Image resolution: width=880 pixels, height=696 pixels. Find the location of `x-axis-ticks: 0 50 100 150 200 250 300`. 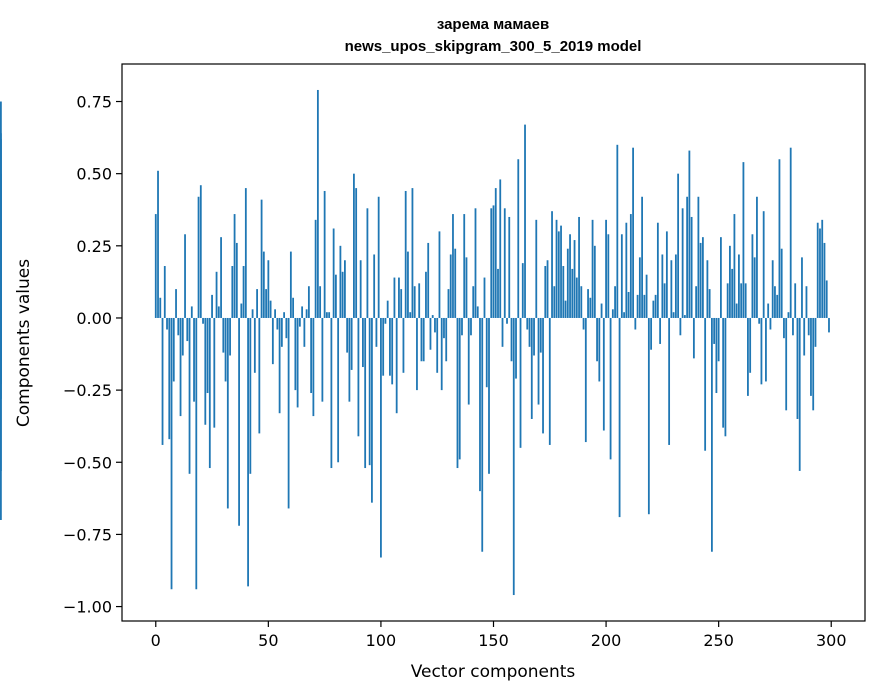

x-axis-ticks: 0 50 100 150 200 250 300 is located at coordinates (499, 635).